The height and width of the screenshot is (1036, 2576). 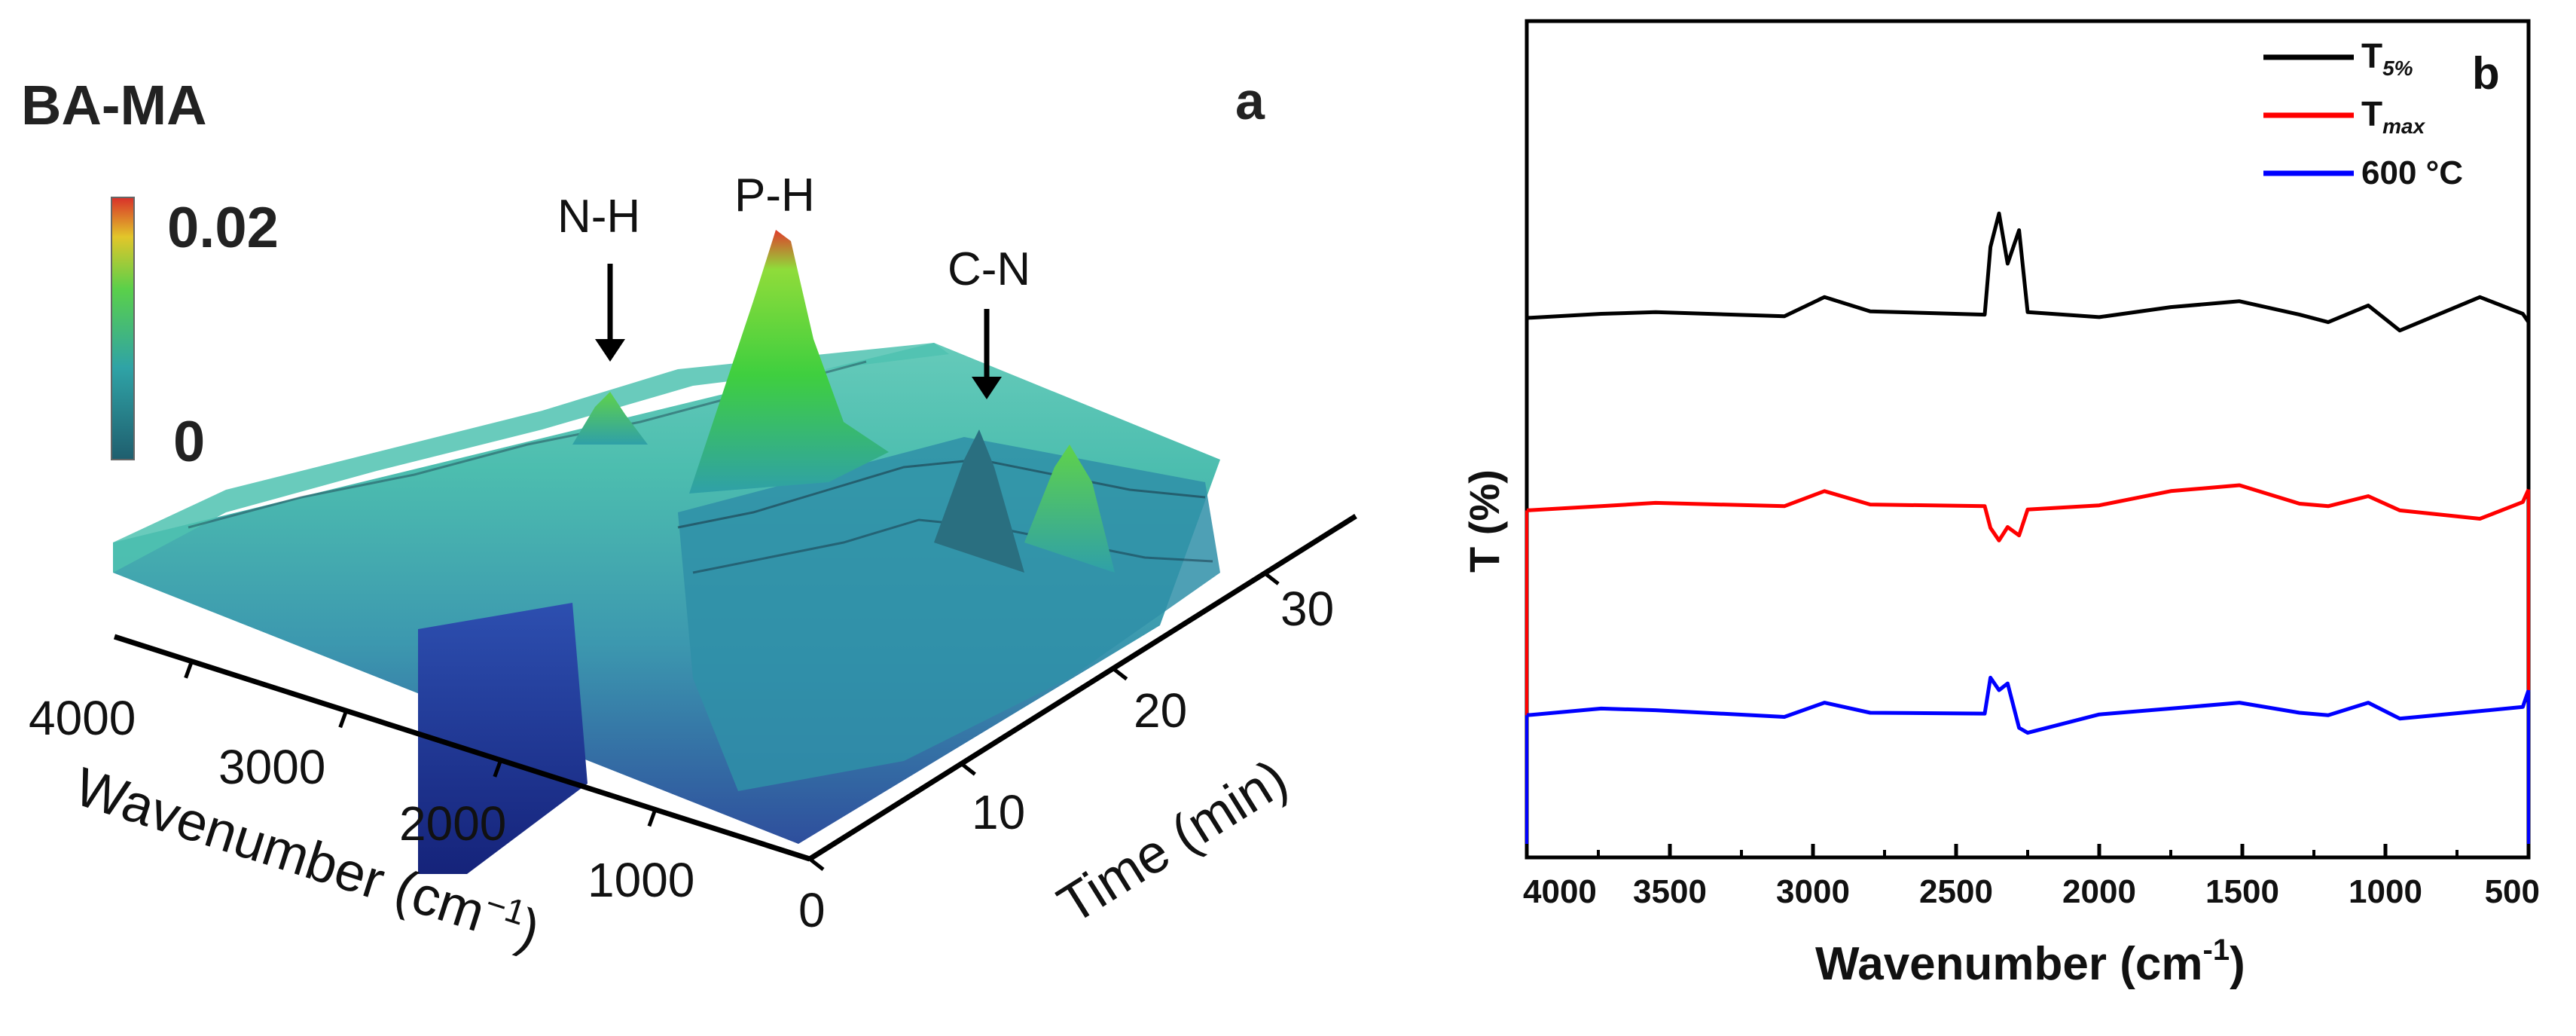 I want to click on wavenumber-tick-label-0: 4000, so click(x=83, y=718).